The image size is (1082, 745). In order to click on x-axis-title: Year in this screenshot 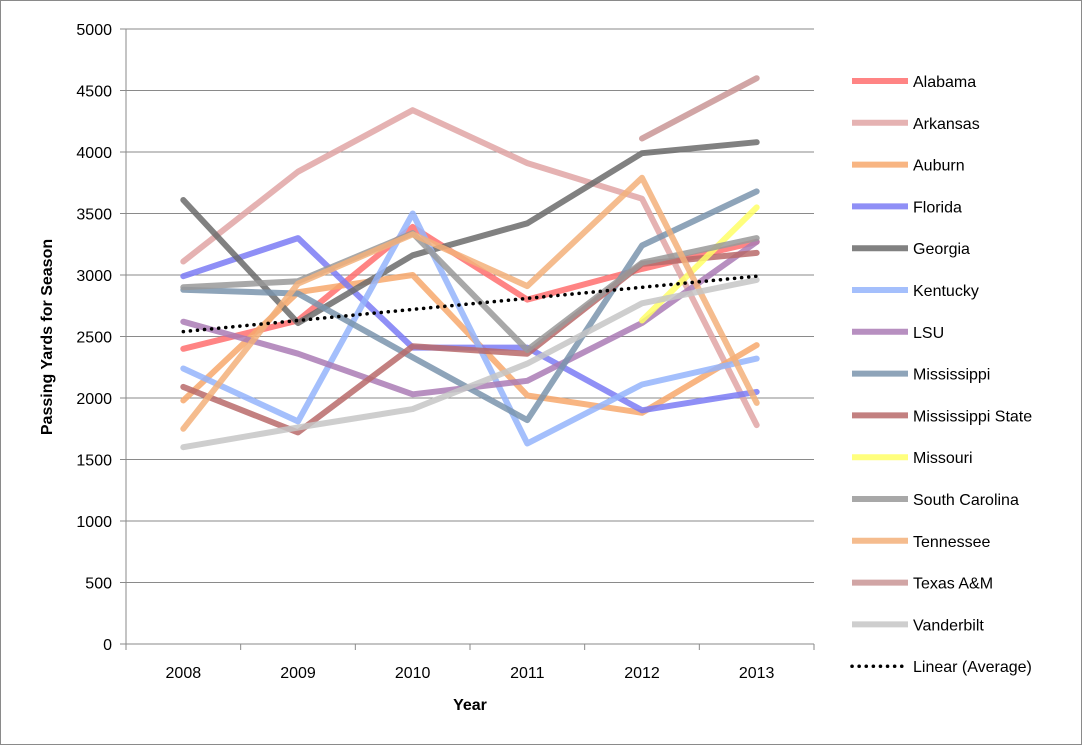, I will do `click(470, 705)`.